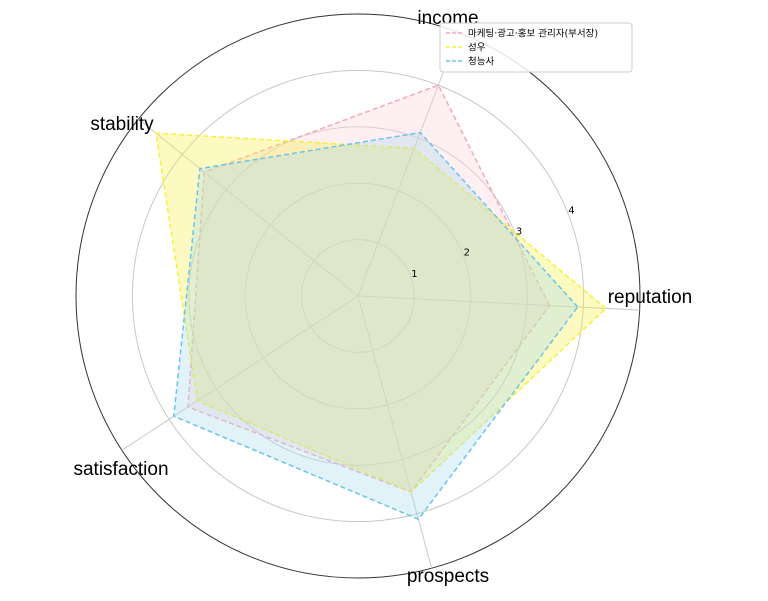 The height and width of the screenshot is (601, 768). I want to click on r-tick-label: 3, so click(519, 232).